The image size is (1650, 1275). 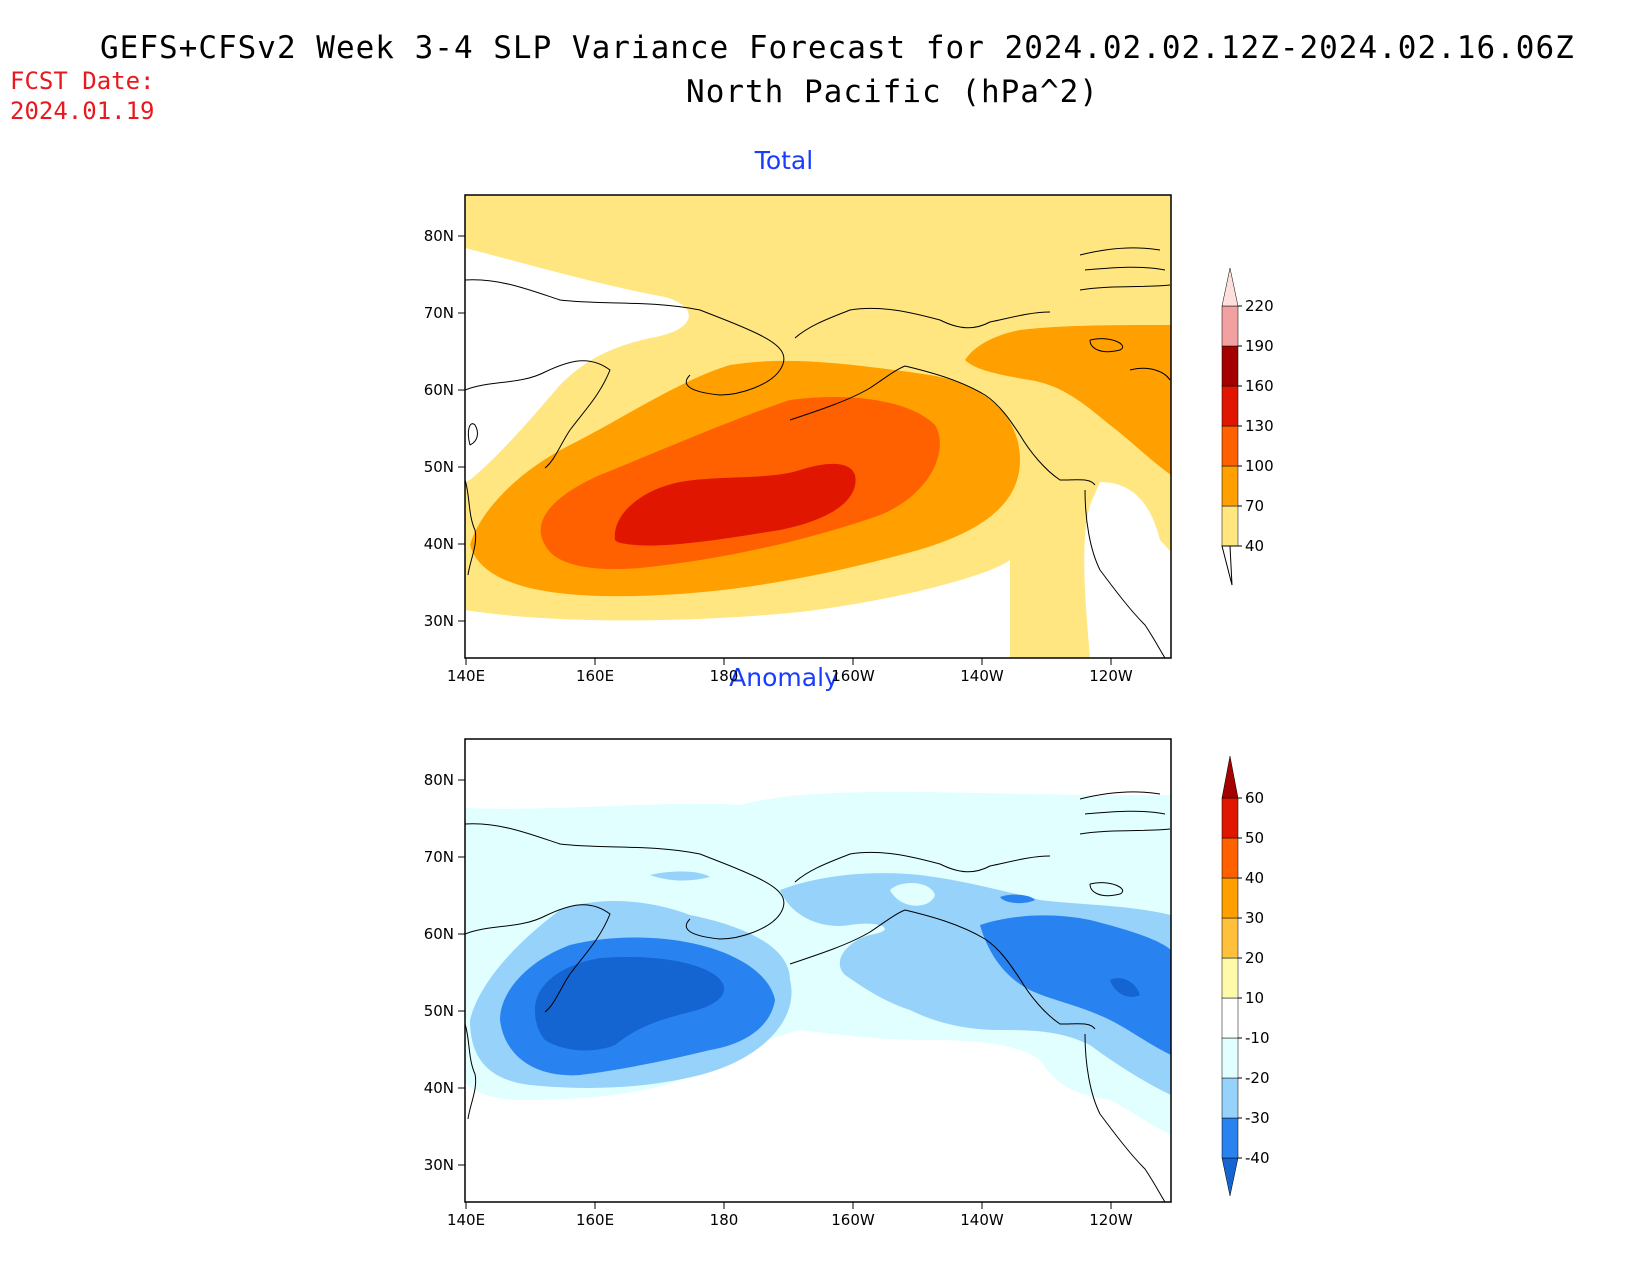 What do you see at coordinates (1257, 1118) in the screenshot?
I see `anomaly-cb-label-m30: -30` at bounding box center [1257, 1118].